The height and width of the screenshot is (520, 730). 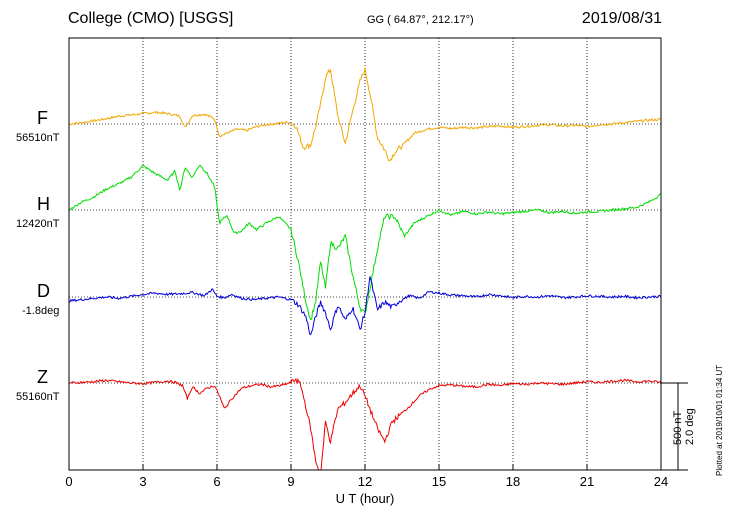 What do you see at coordinates (151, 18) in the screenshot?
I see `chart-title: College (CMO) [USGS]` at bounding box center [151, 18].